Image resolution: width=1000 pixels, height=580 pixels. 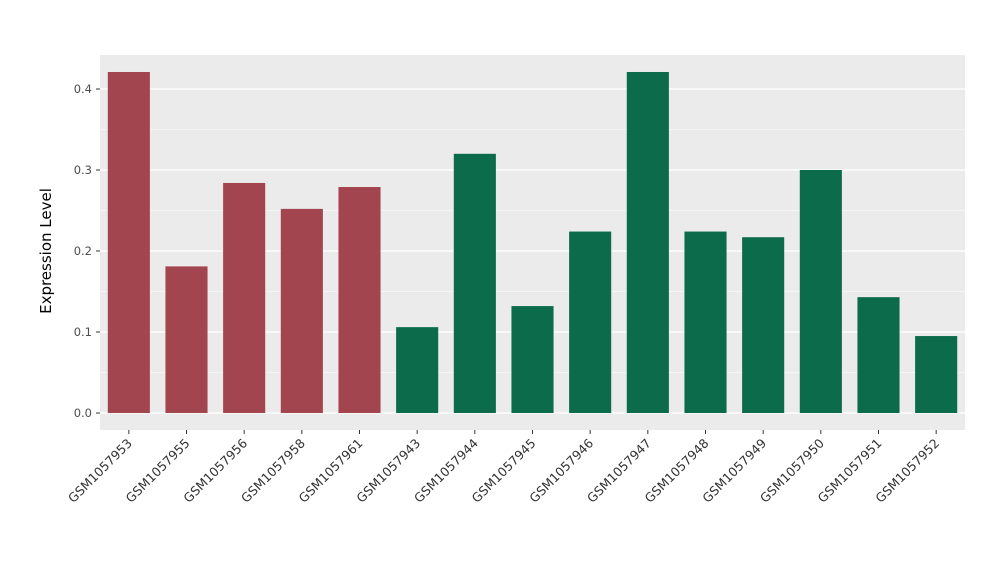 I want to click on y-tick-label: 0.3, so click(x=83, y=170).